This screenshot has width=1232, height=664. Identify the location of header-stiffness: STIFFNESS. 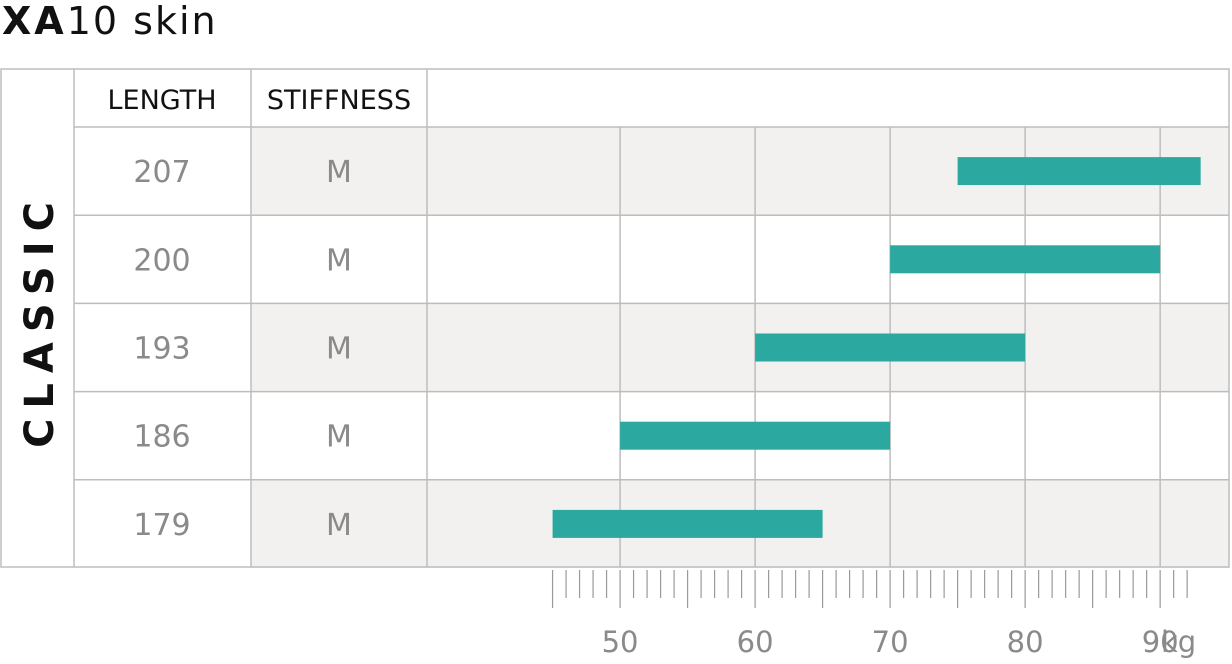
(339, 100).